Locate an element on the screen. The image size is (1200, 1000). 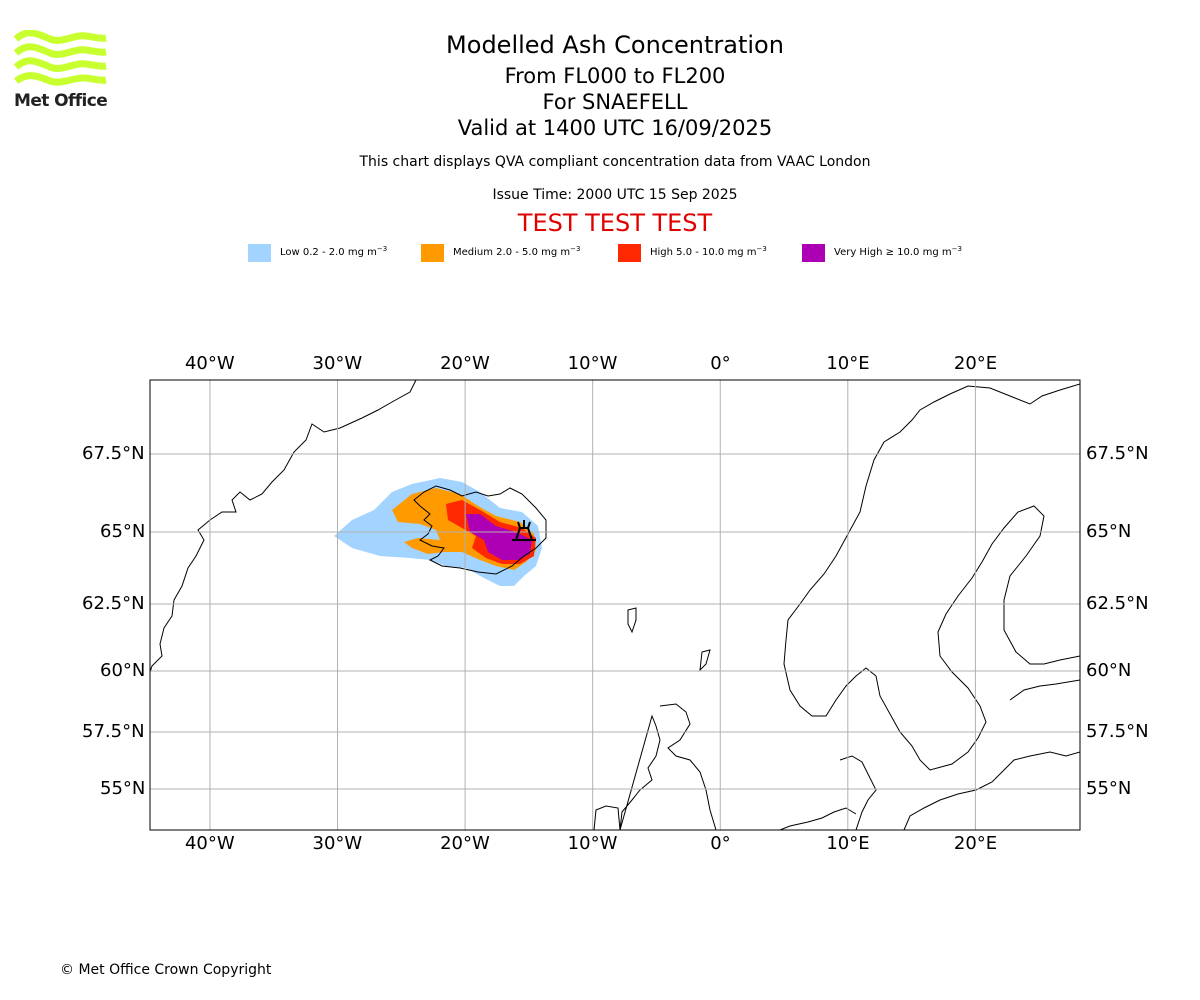
lat-tick-label-left: 65°N is located at coordinates (123, 531).